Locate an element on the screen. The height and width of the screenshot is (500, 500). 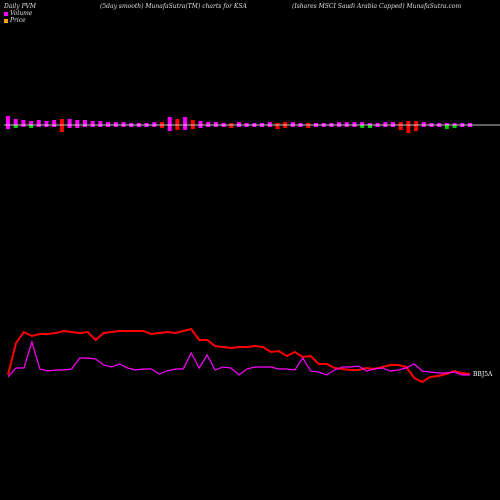
legend-price: Price is located at coordinates (15, 20).